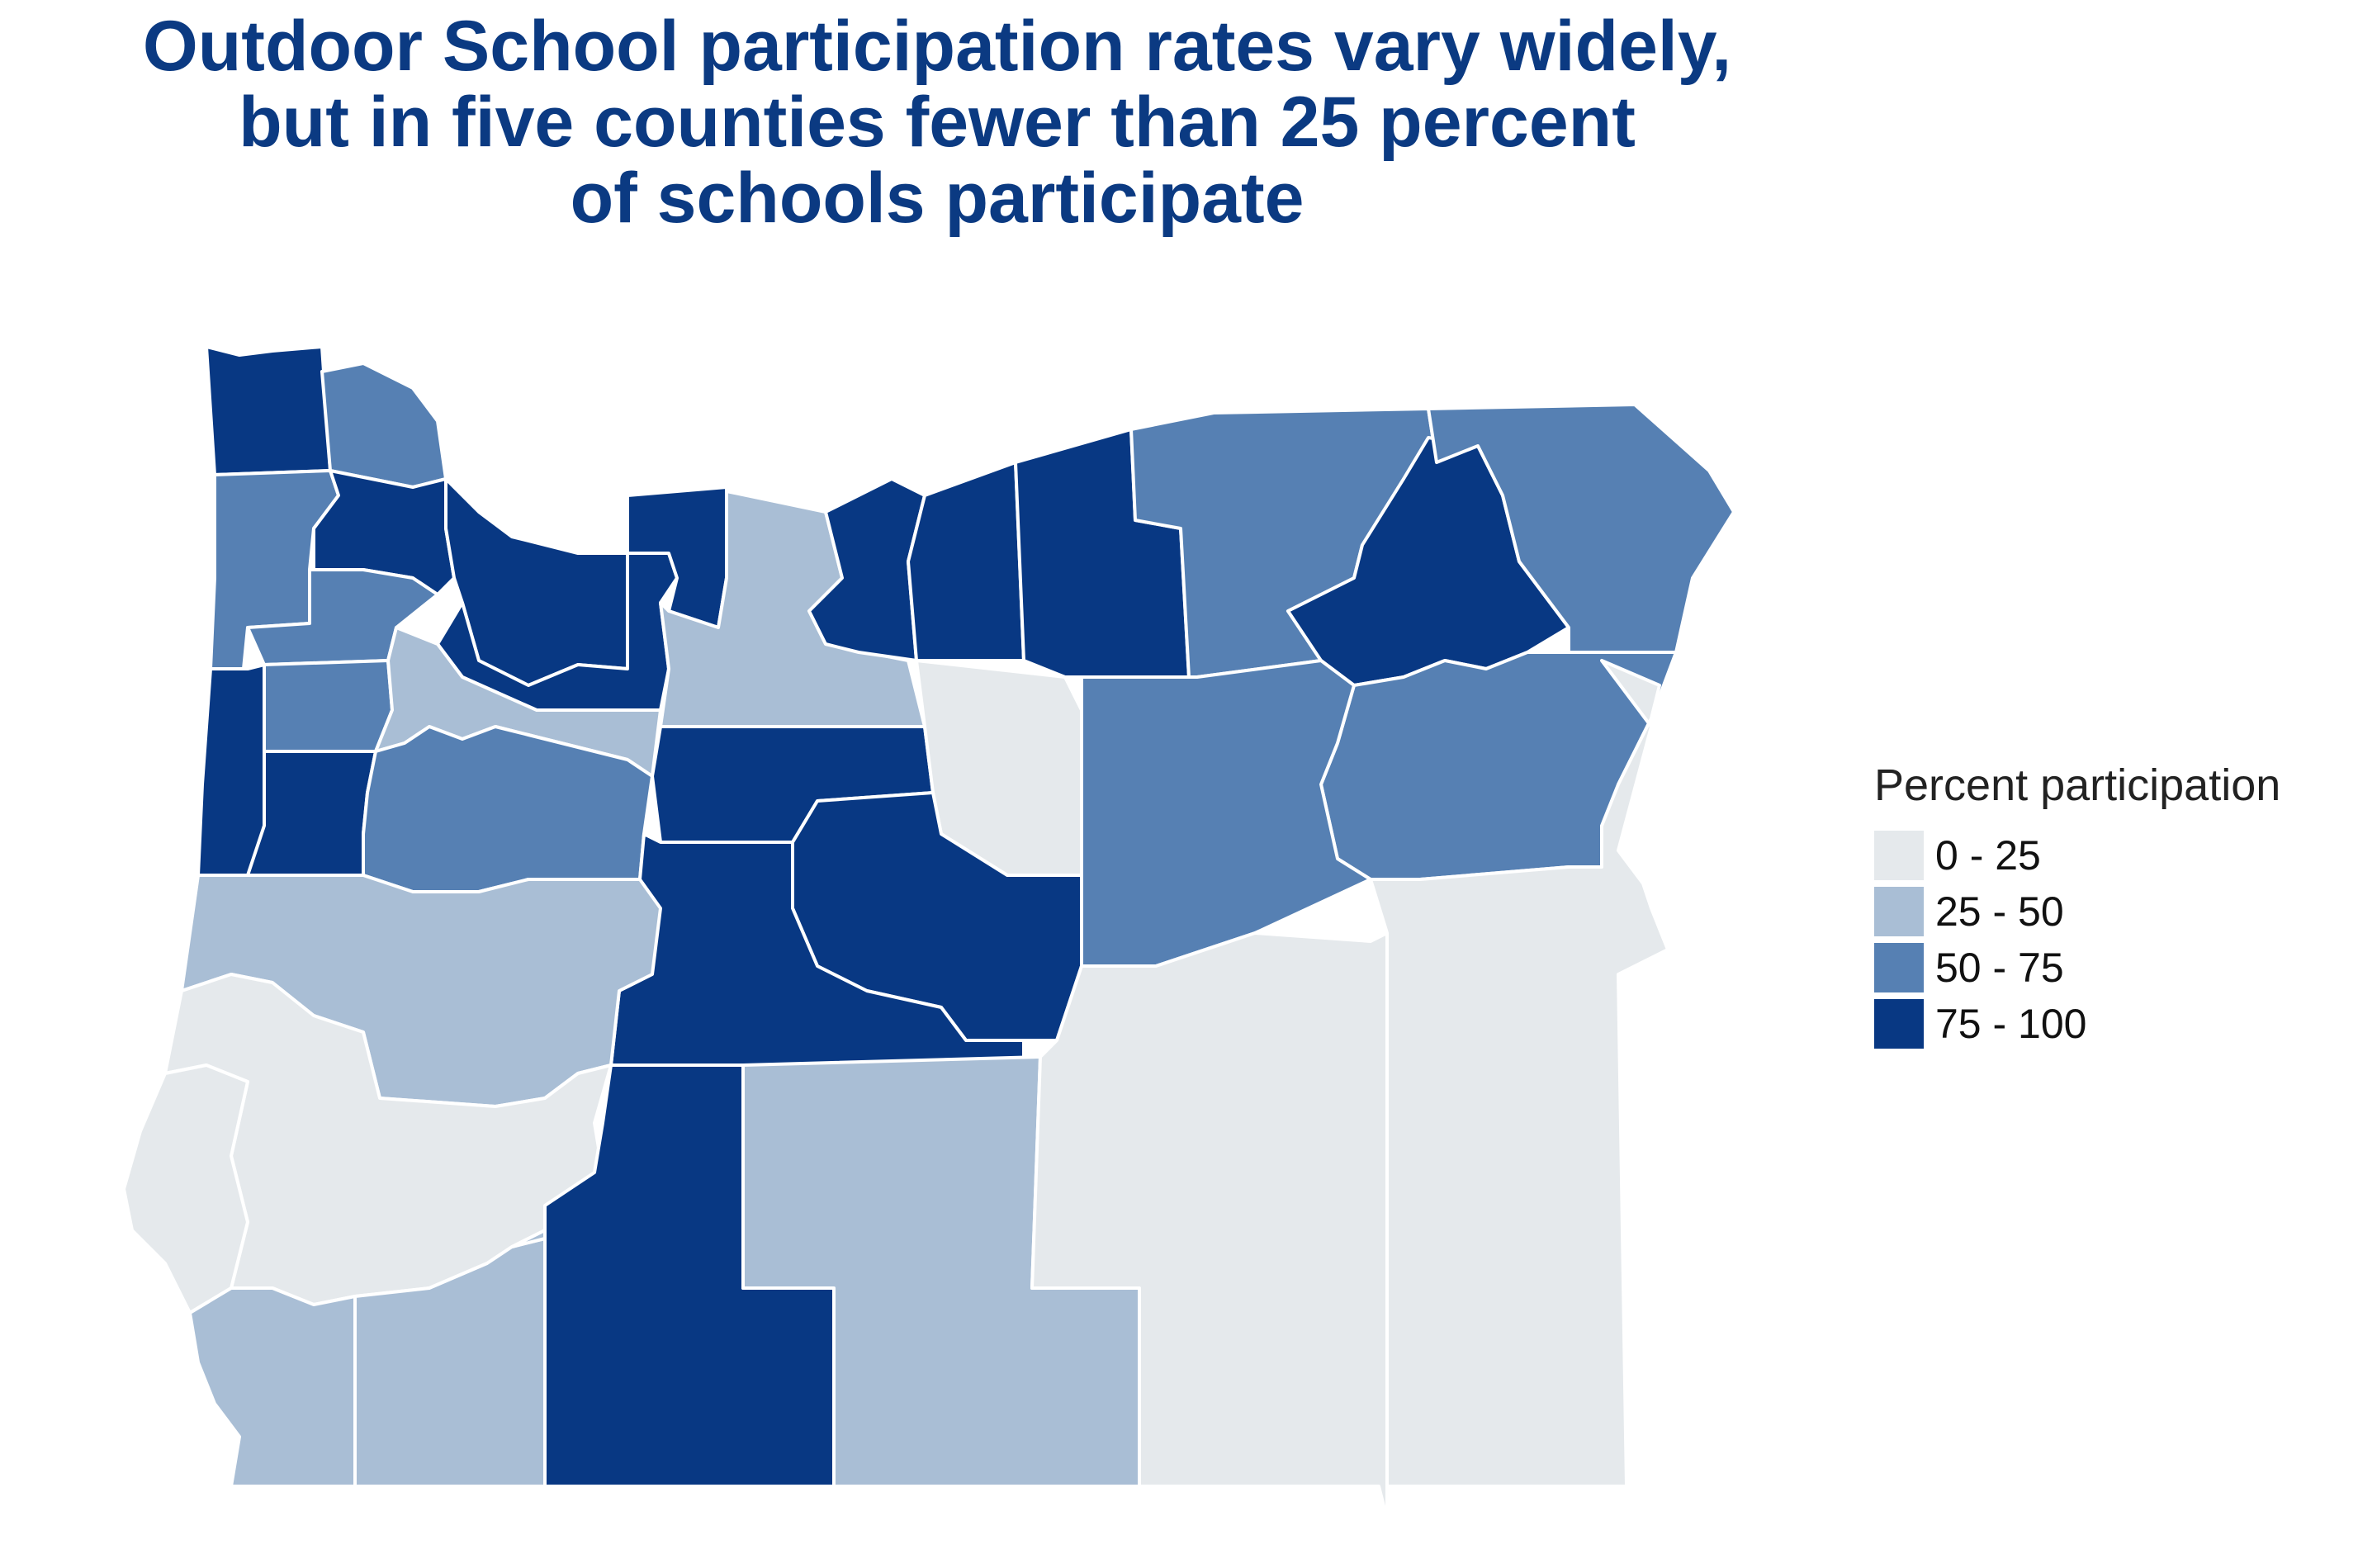 The width and height of the screenshot is (2377, 1568). I want to click on legend-label: 0 - 25, so click(1988, 855).